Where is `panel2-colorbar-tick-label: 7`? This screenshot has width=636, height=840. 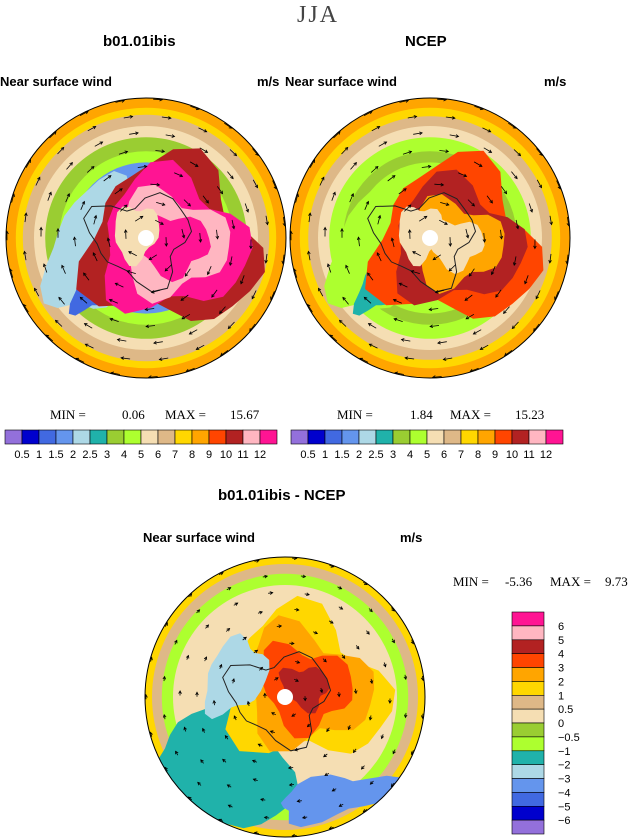 panel2-colorbar-tick-label: 7 is located at coordinates (461, 455).